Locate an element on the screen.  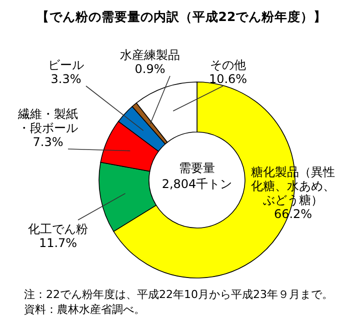
slice-label: 水産練製品 is located at coordinates (150, 55).